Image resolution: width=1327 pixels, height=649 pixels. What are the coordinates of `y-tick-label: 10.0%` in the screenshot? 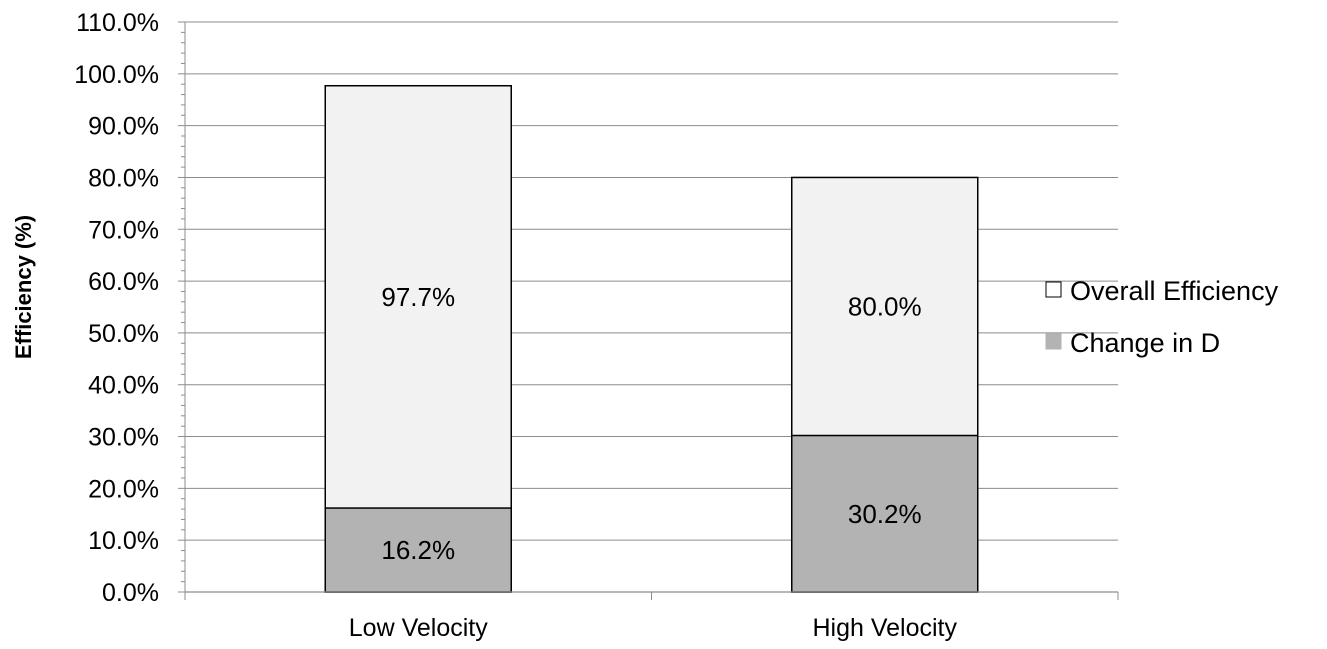 It's located at (123, 541).